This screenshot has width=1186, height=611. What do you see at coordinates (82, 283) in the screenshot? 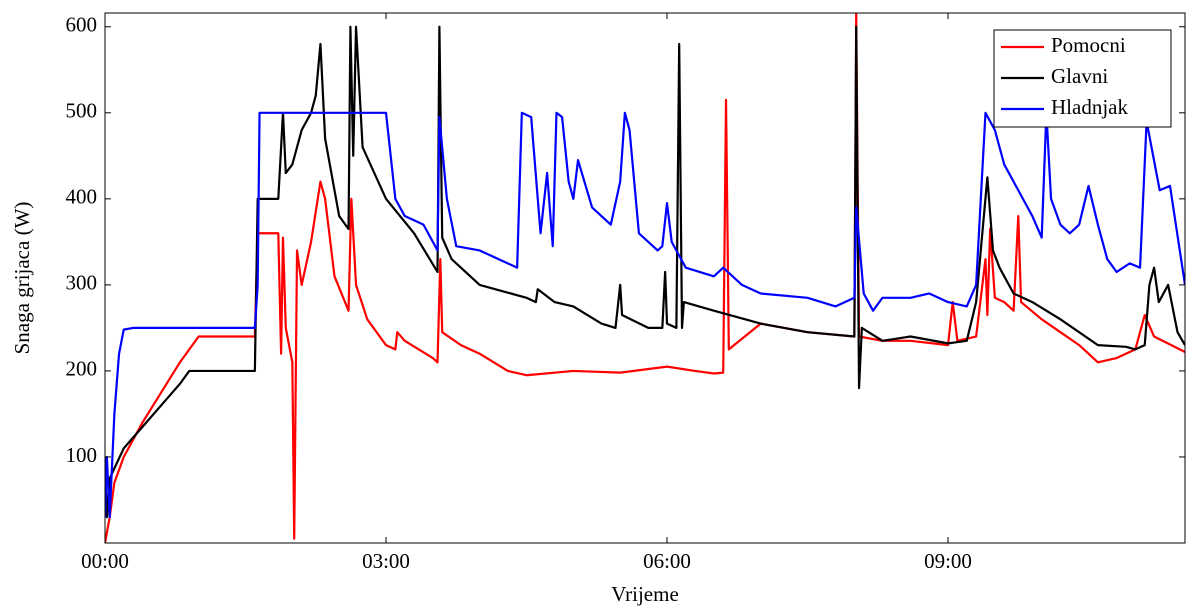
I see `y-tick-label: 300` at bounding box center [82, 283].